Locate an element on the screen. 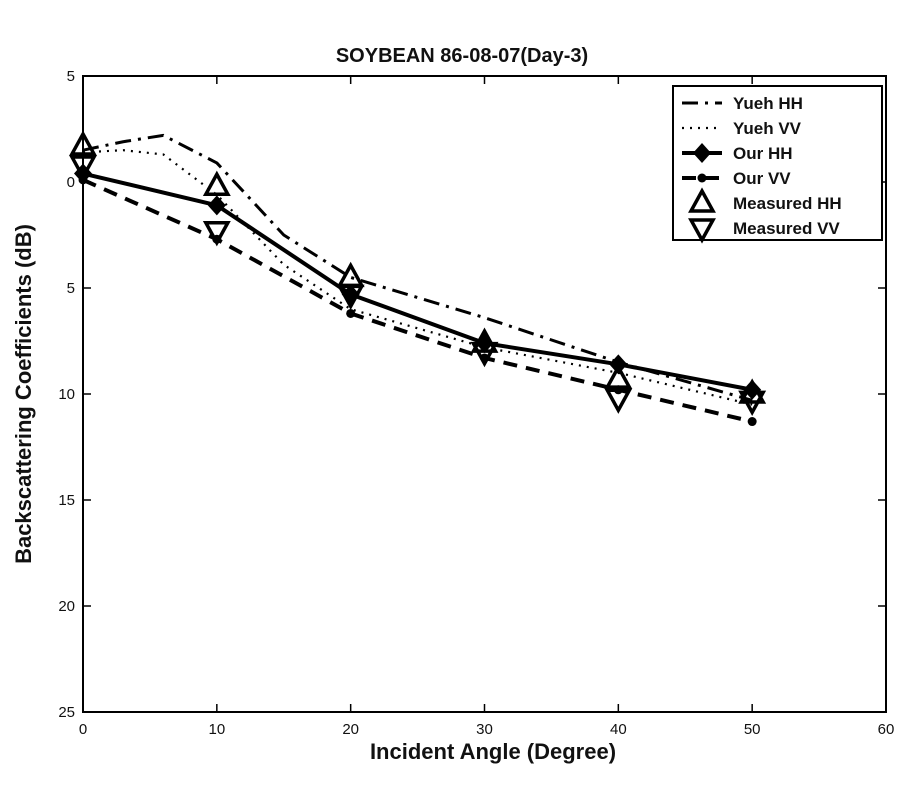 Image resolution: width=900 pixels, height=800 pixels. legend-entry-measured-hh: Measured HH is located at coordinates (765, 200).